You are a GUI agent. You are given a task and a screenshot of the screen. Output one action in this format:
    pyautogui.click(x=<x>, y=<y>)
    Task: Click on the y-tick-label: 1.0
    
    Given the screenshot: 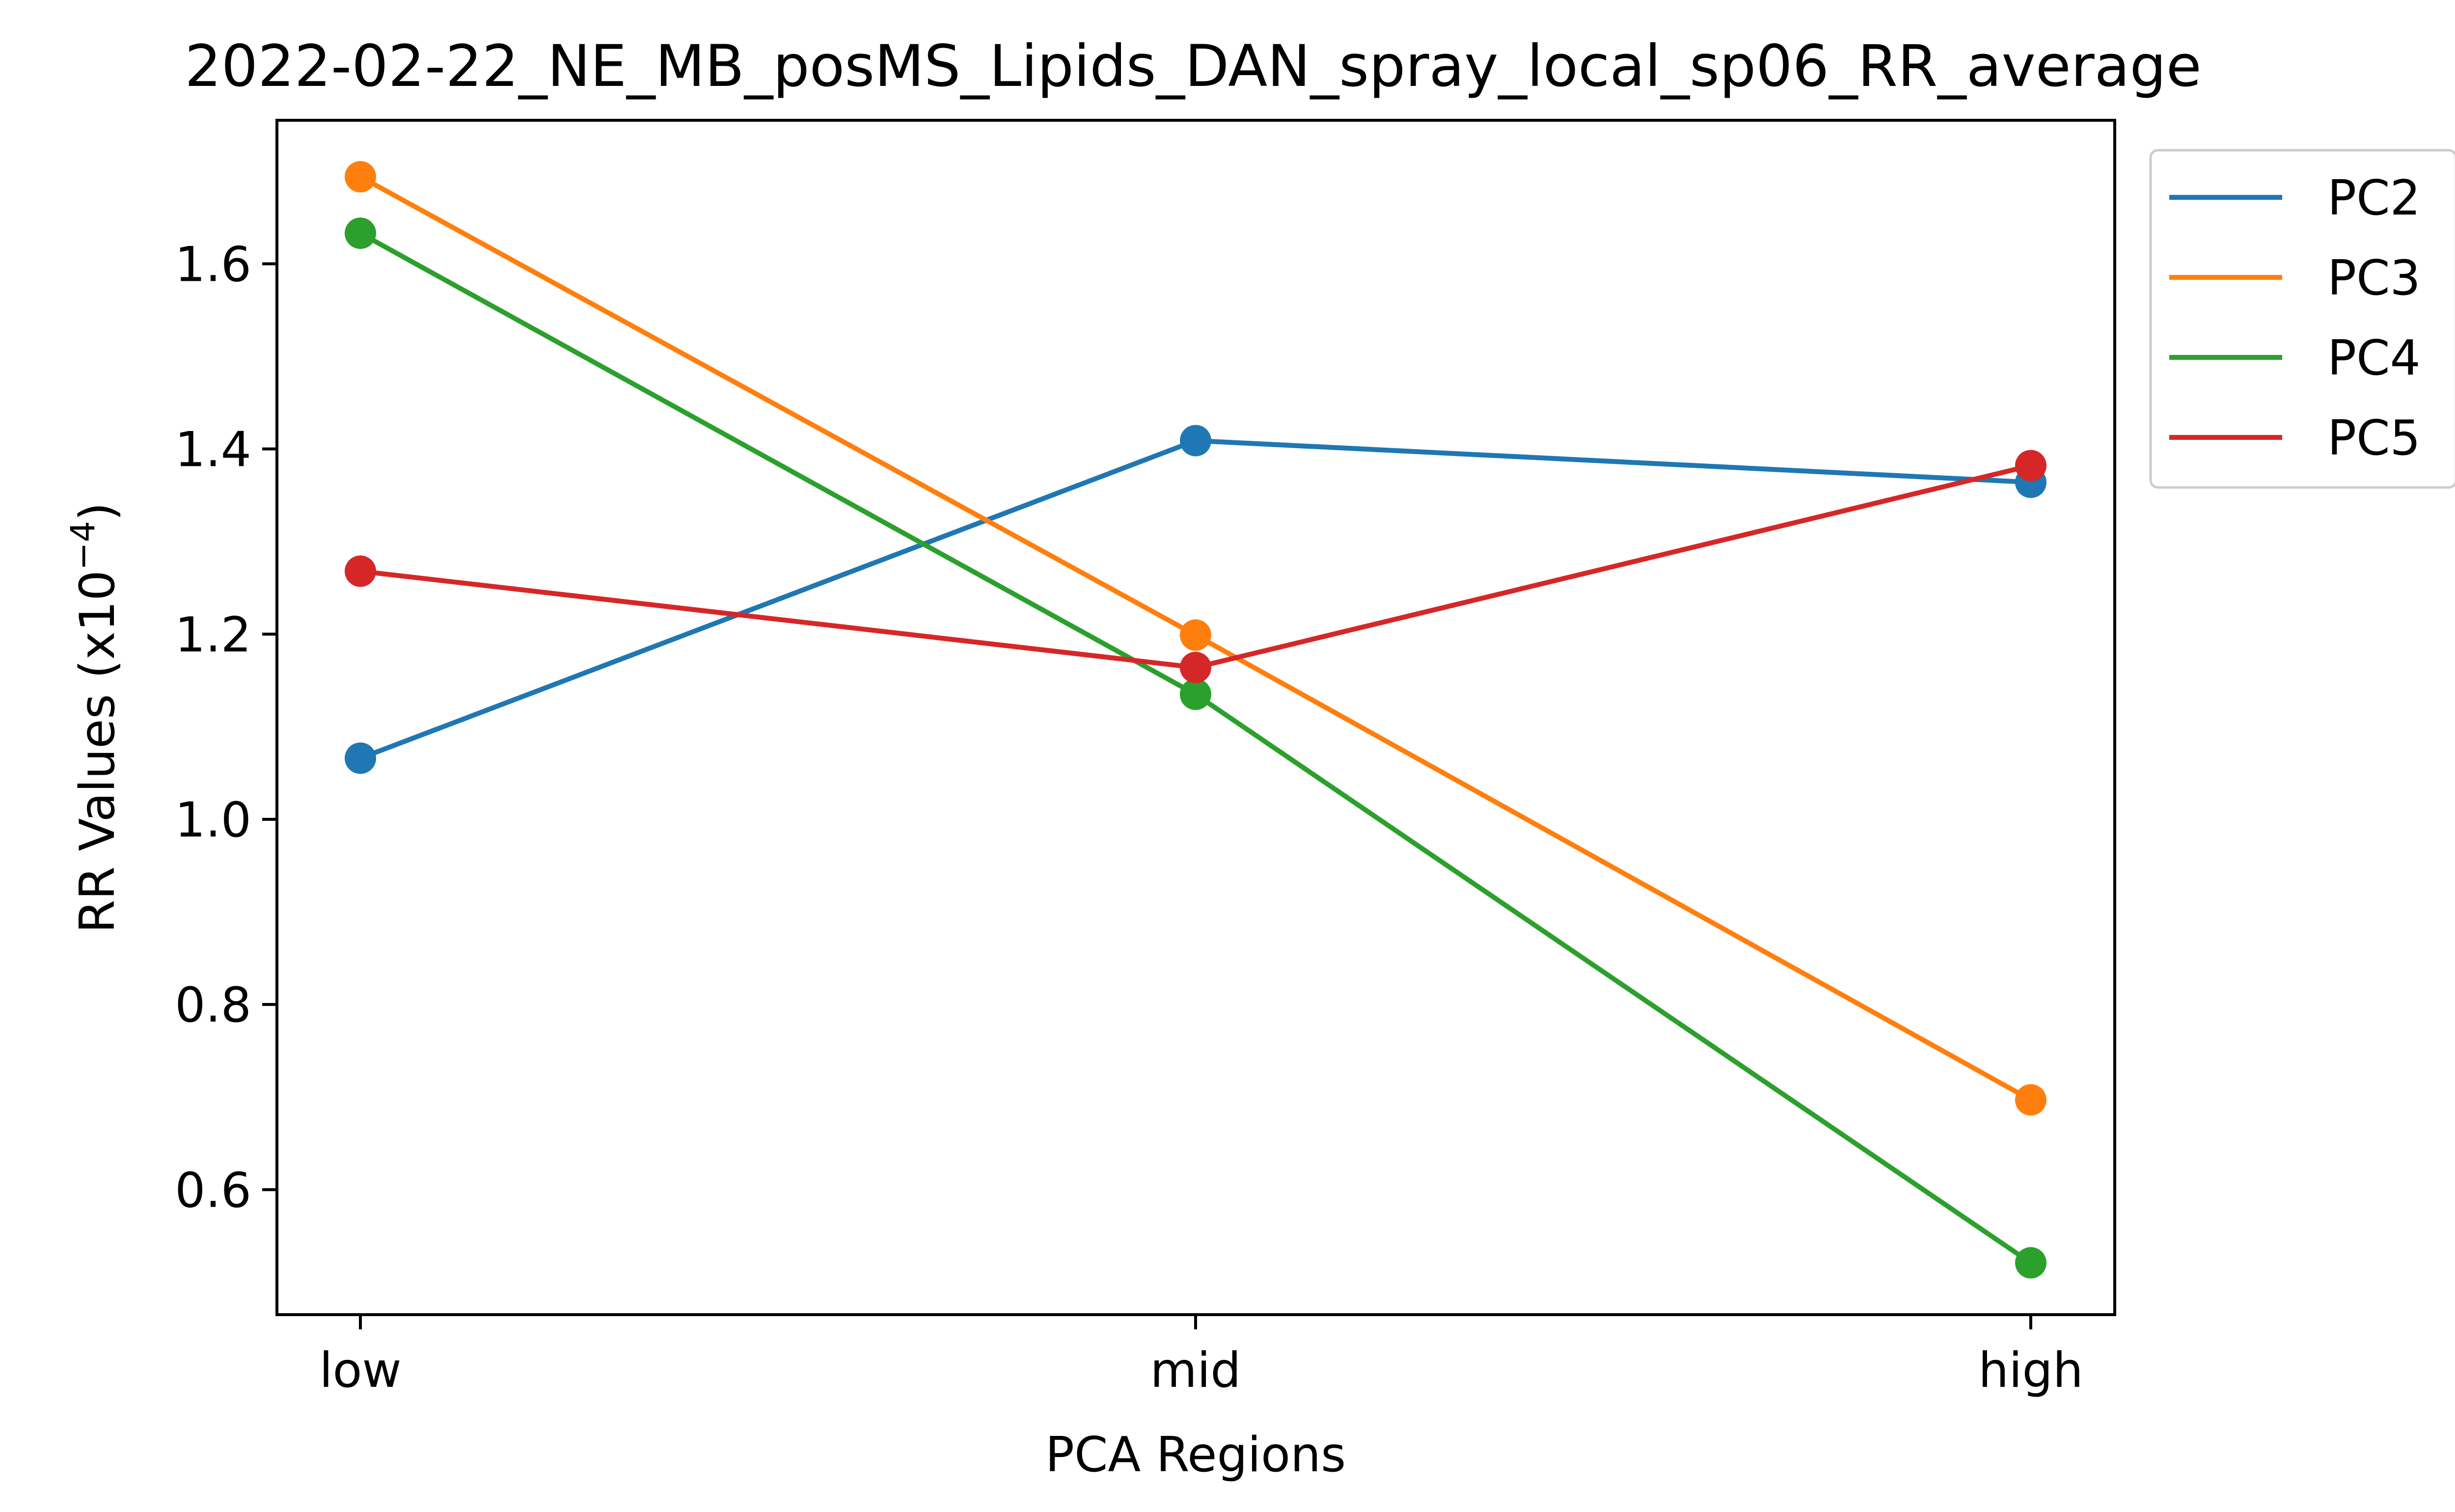 What is the action you would take?
    pyautogui.click(x=213, y=820)
    